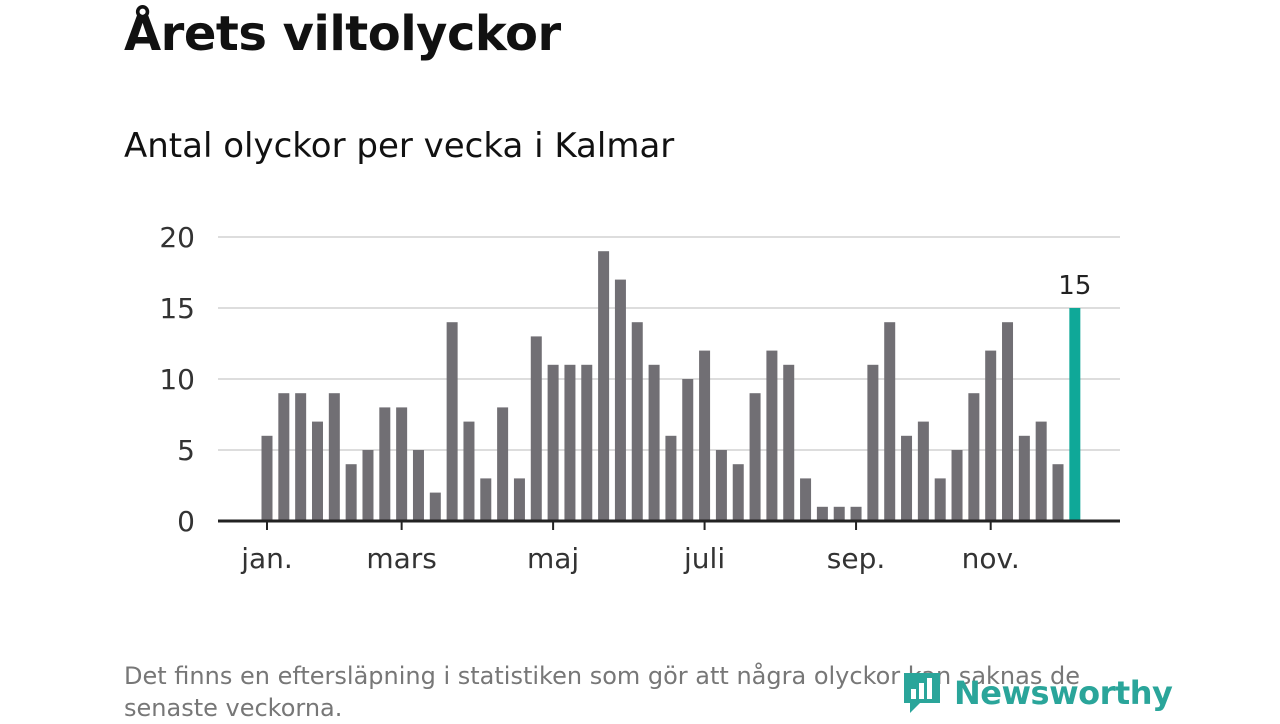 This screenshot has width=1280, height=724. I want to click on highlight-bar, so click(1075, 414).